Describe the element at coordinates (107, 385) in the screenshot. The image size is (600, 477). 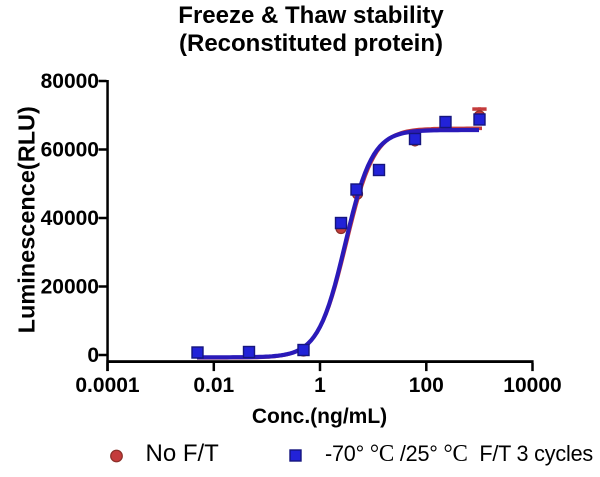
I see `svg-text: 0.0001` at that location.